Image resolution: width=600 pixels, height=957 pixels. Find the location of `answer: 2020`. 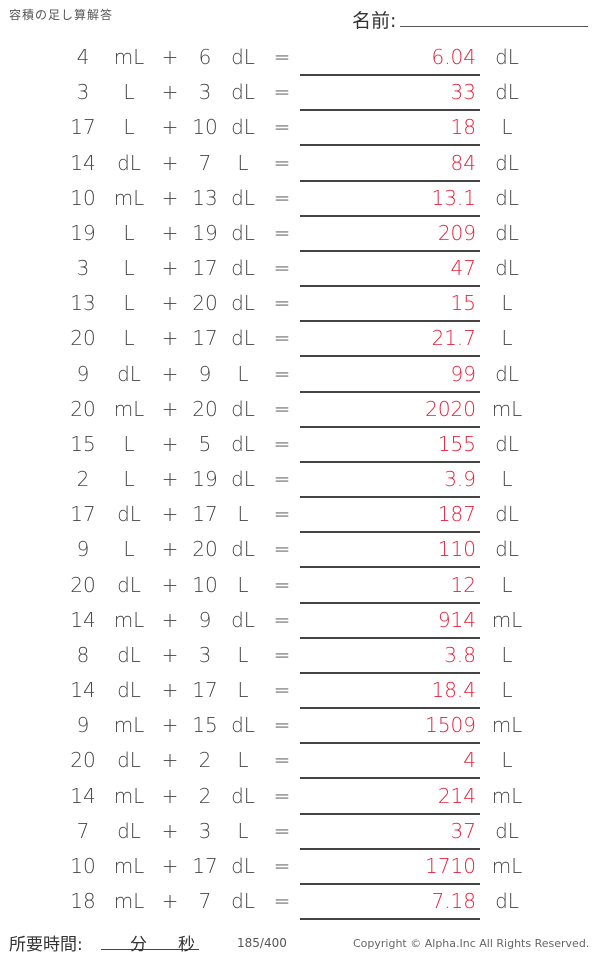

answer: 2020 is located at coordinates (450, 408).